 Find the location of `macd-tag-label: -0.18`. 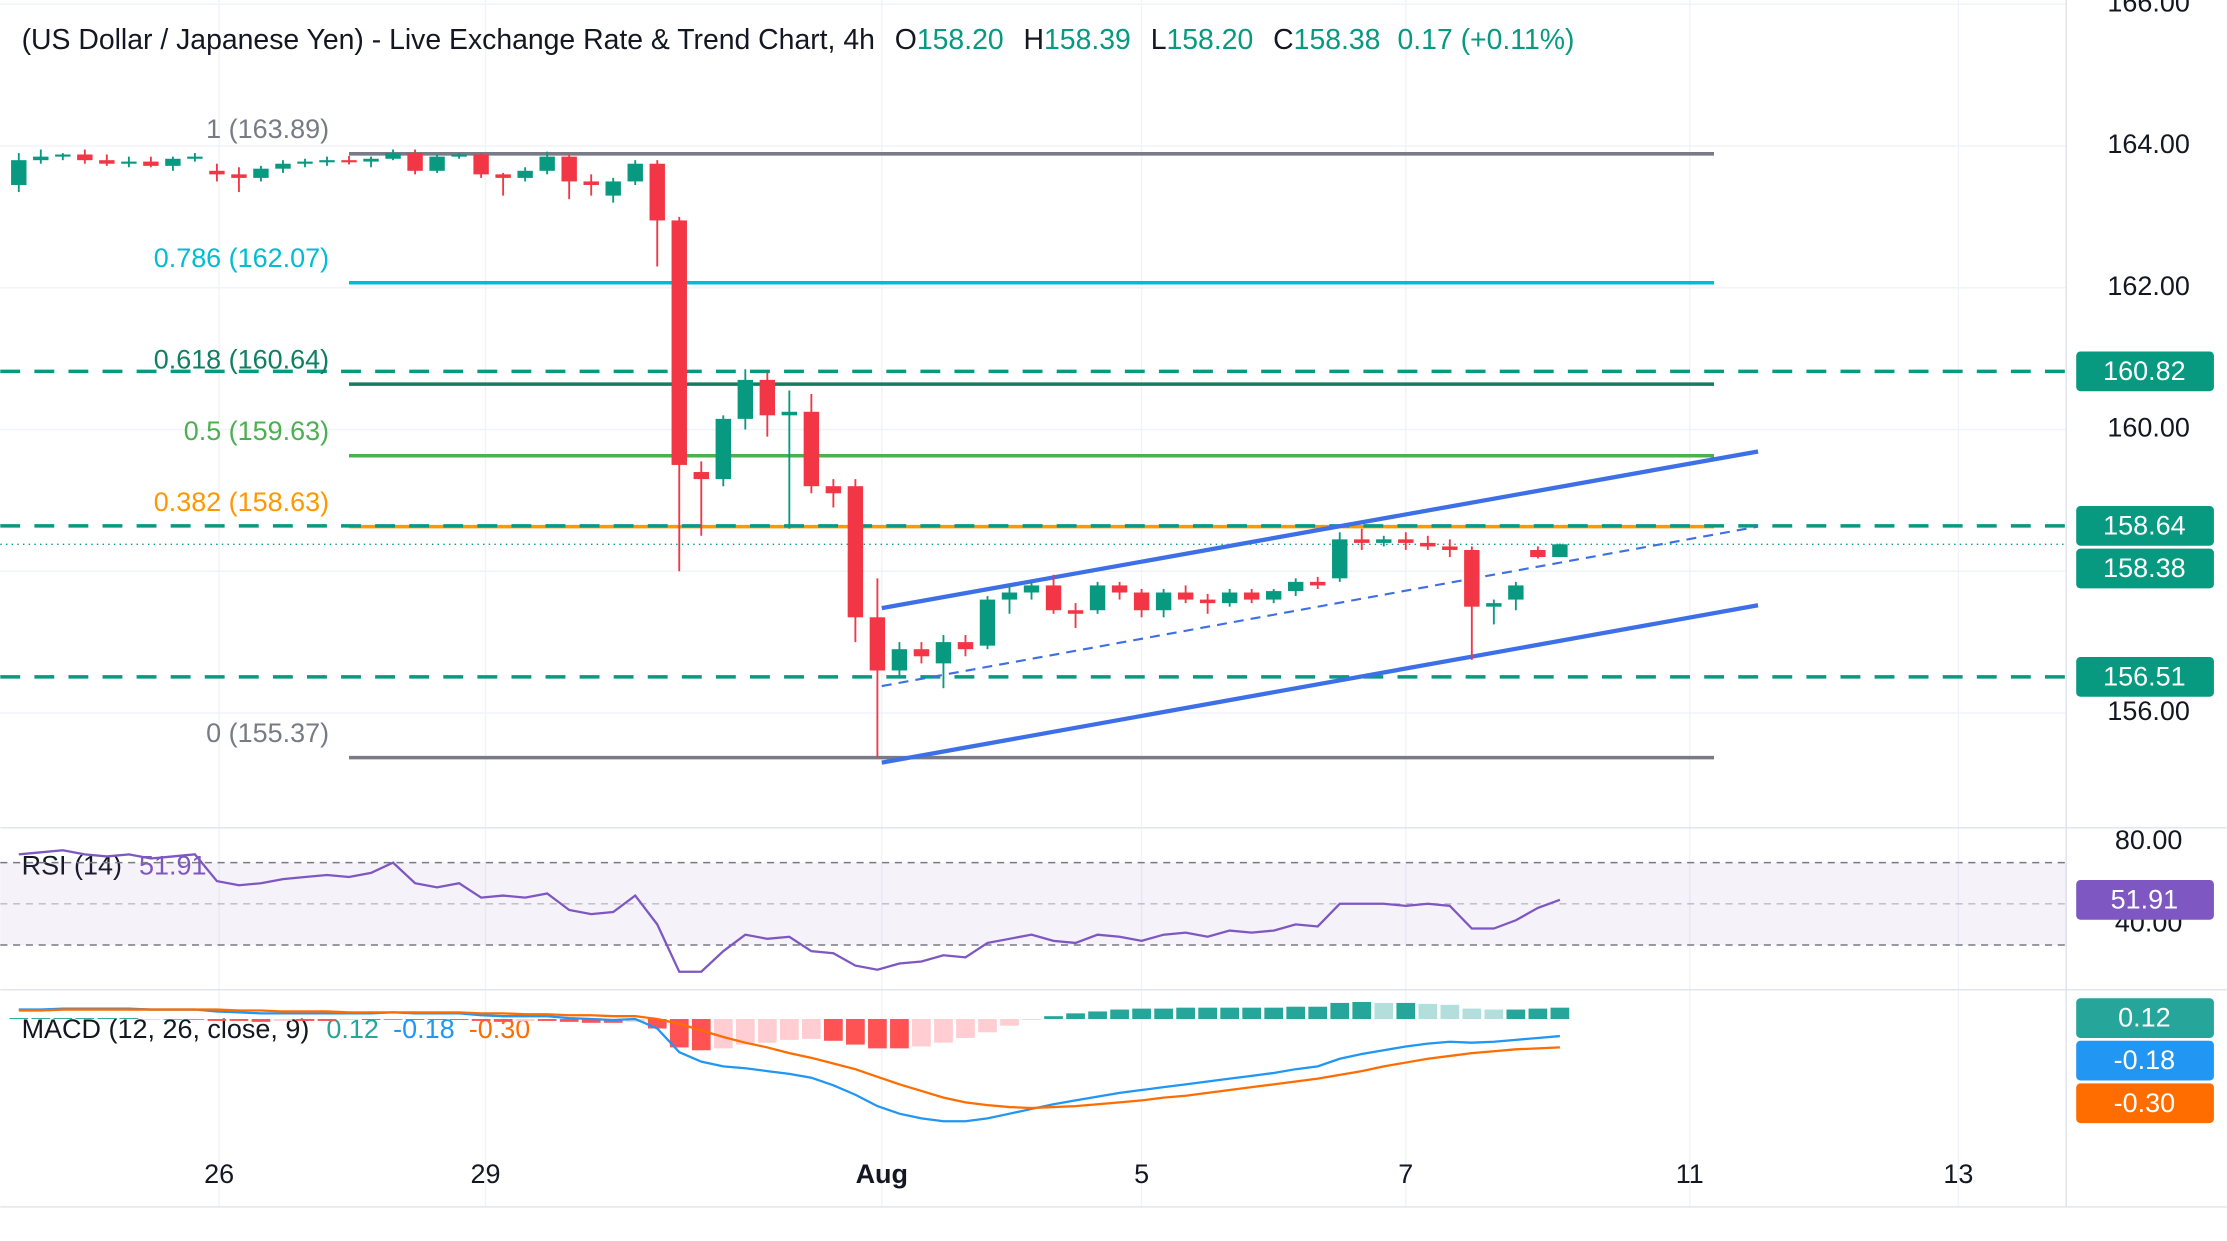

macd-tag-label: -0.18 is located at coordinates (2144, 1060).